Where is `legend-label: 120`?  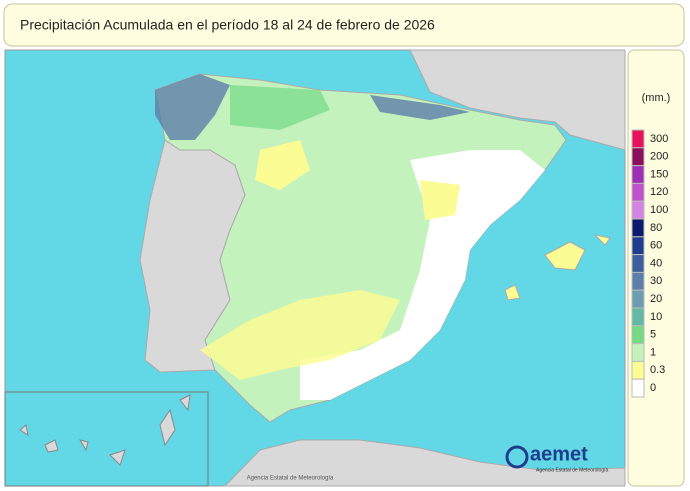
legend-label: 120 is located at coordinates (659, 192).